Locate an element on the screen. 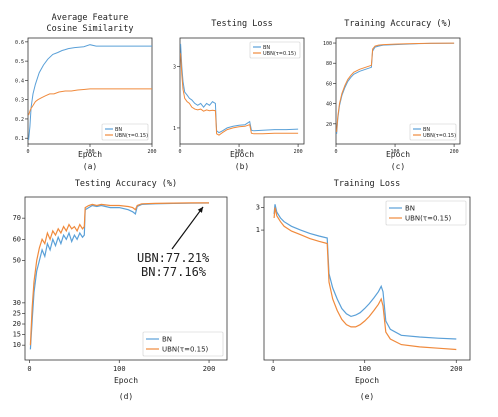 This screenshot has width=498, height=417. y-tick-label: 30 is located at coordinates (17, 303).